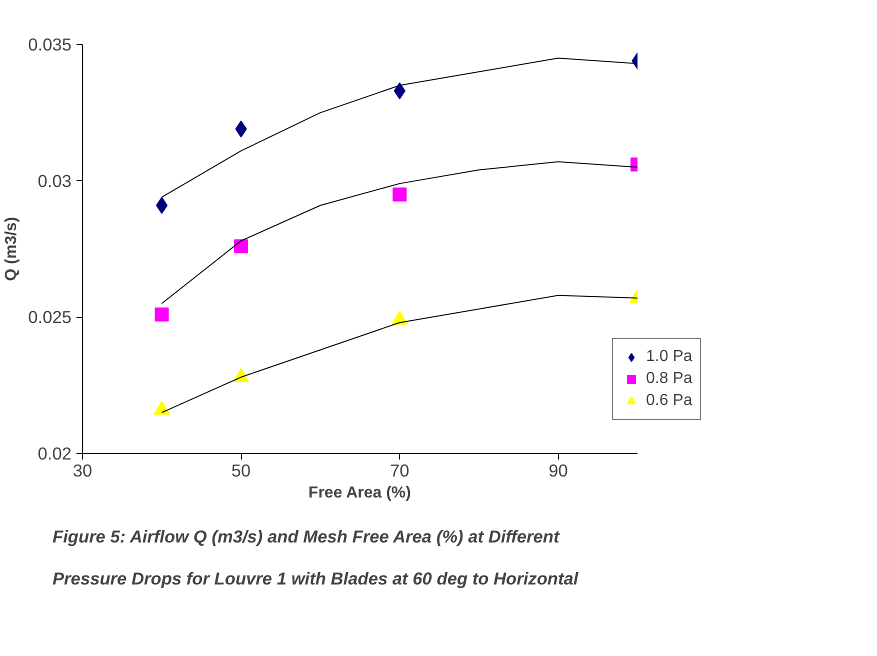 The width and height of the screenshot is (877, 656). I want to click on y-axis-title: Q (m3/s), so click(11, 249).